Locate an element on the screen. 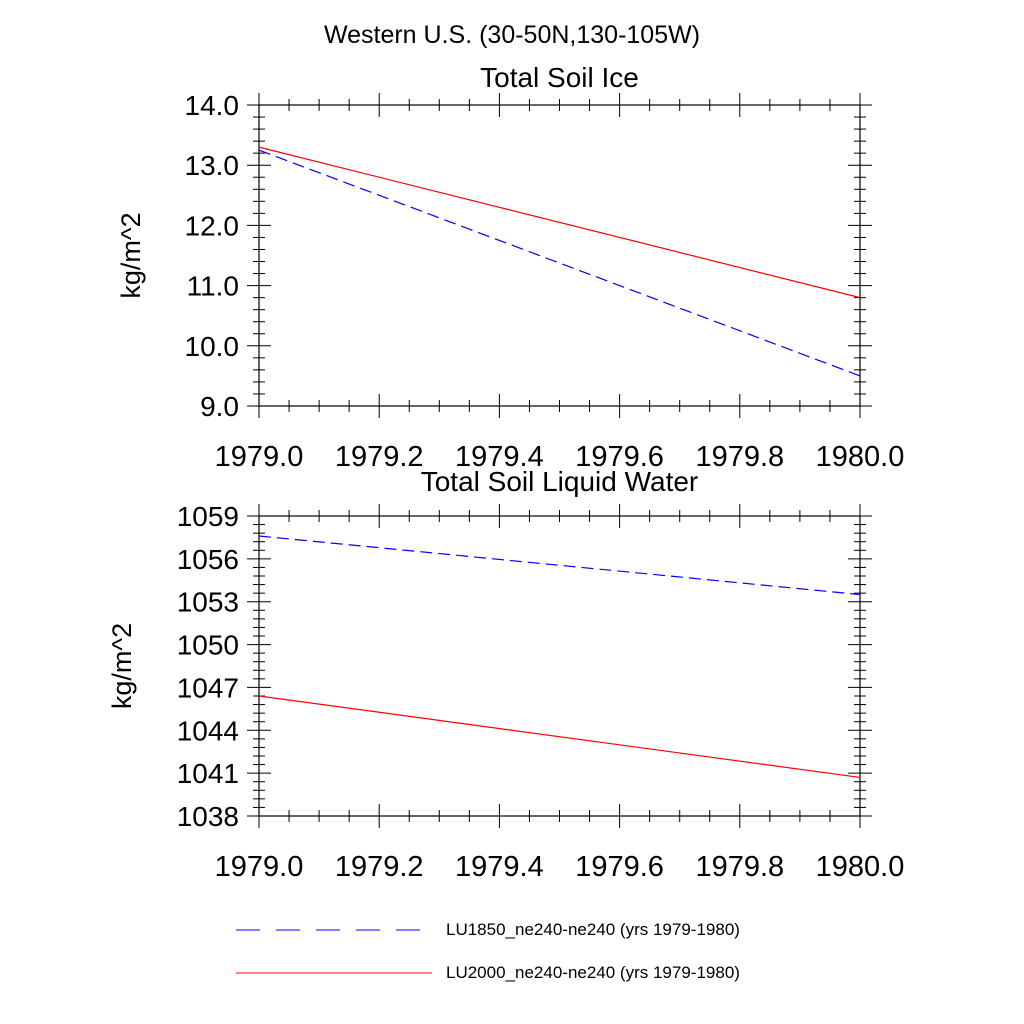  y-tick-label: 9.0 is located at coordinates (219, 406).